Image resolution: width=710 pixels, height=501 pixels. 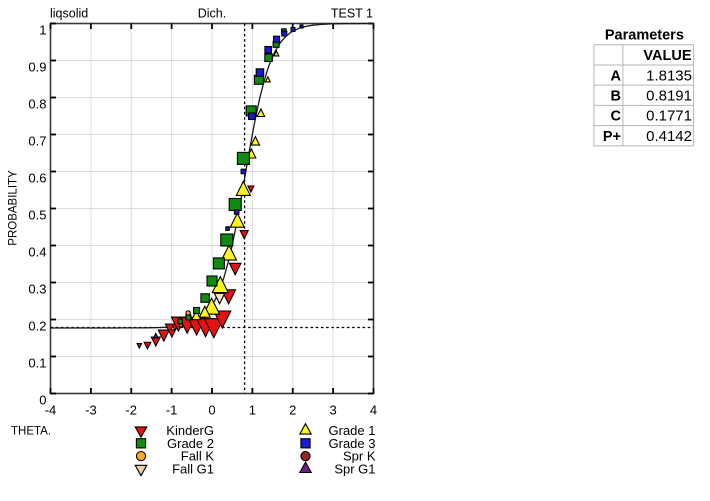 What do you see at coordinates (190, 443) in the screenshot?
I see `svg-text: Grade 2` at bounding box center [190, 443].